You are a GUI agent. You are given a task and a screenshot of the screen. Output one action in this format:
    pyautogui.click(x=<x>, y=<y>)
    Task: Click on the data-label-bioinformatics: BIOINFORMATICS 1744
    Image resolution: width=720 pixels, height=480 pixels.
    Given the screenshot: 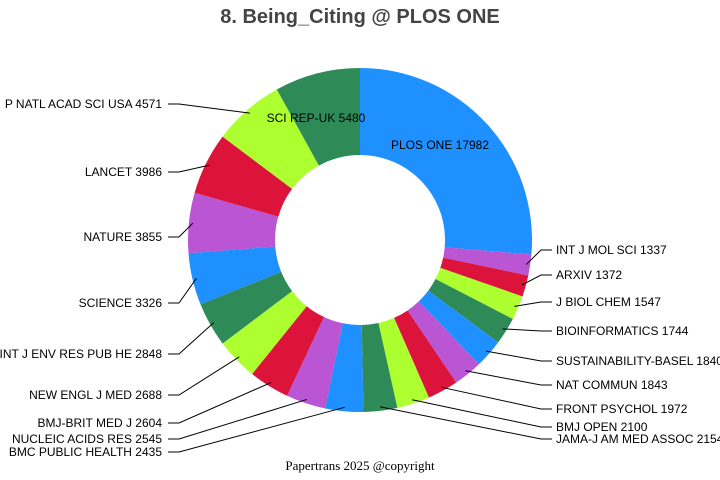 What is the action you would take?
    pyautogui.click(x=622, y=331)
    